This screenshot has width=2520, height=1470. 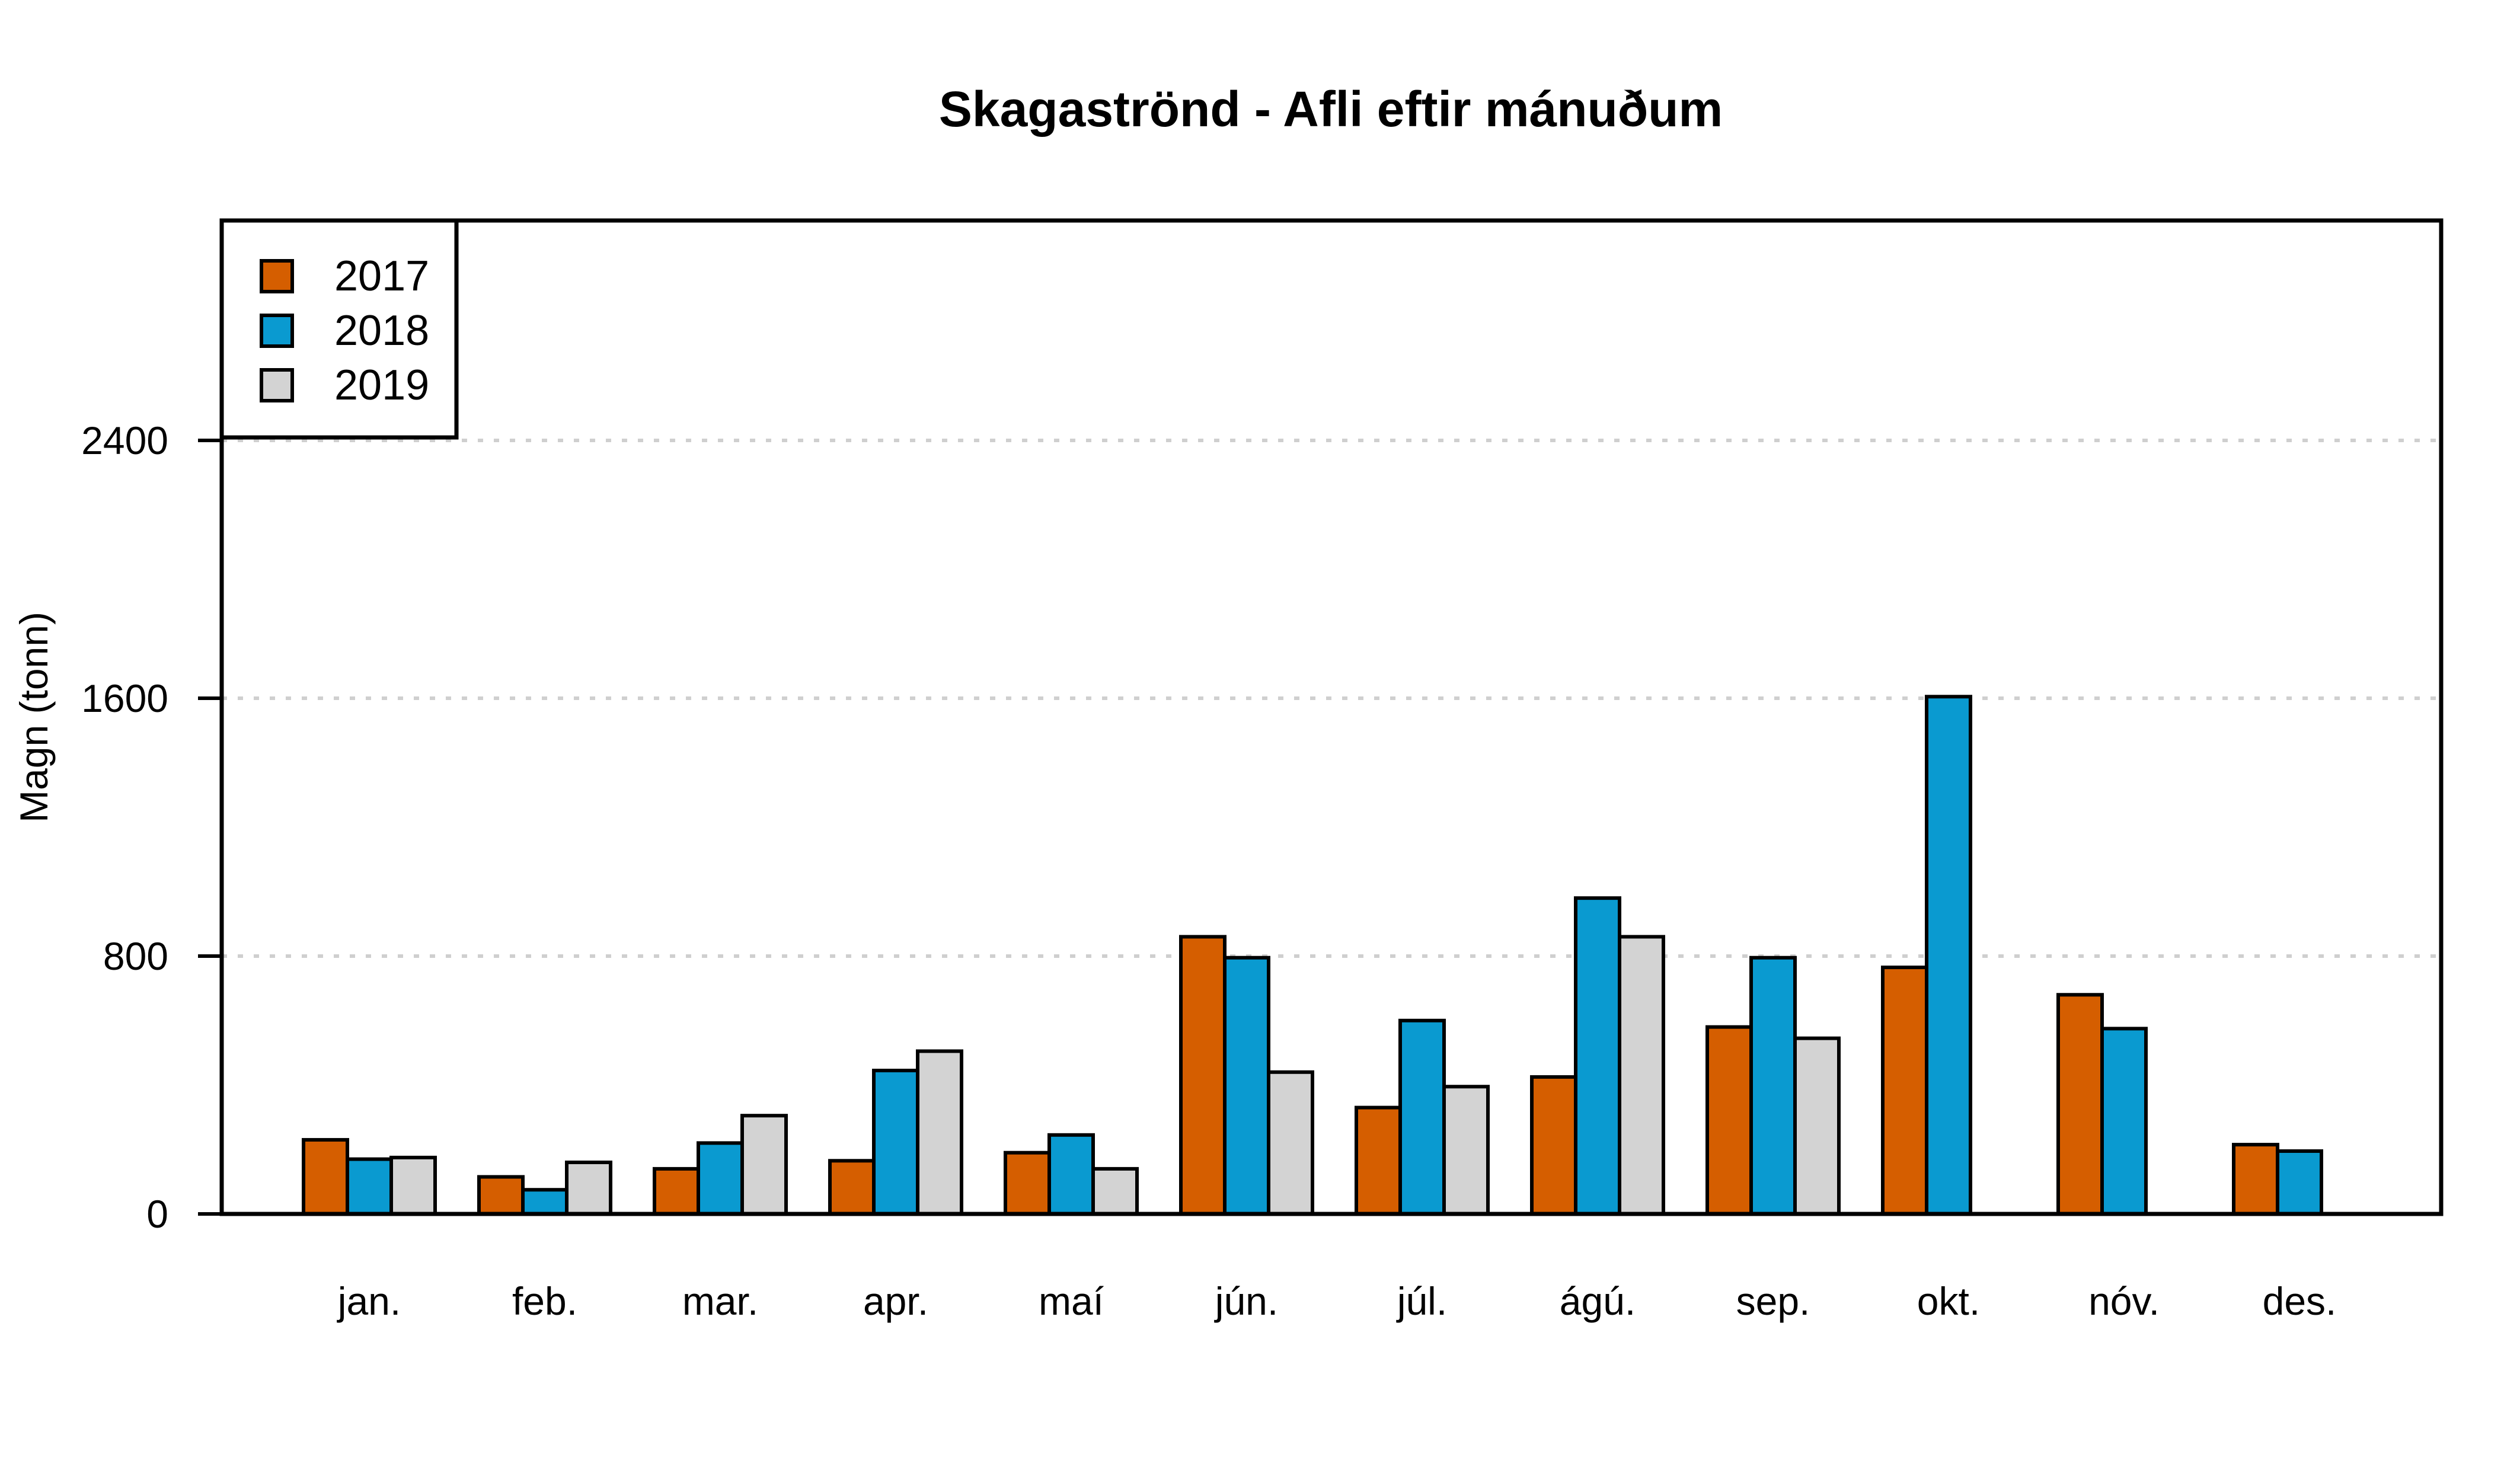 What do you see at coordinates (1773, 1301) in the screenshot?
I see `x-tick-label: sep.` at bounding box center [1773, 1301].